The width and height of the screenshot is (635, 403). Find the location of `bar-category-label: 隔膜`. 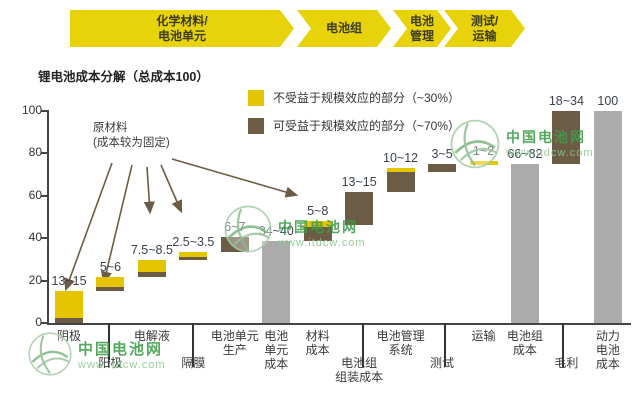

bar-category-label: 隔膜 is located at coordinates (193, 363).